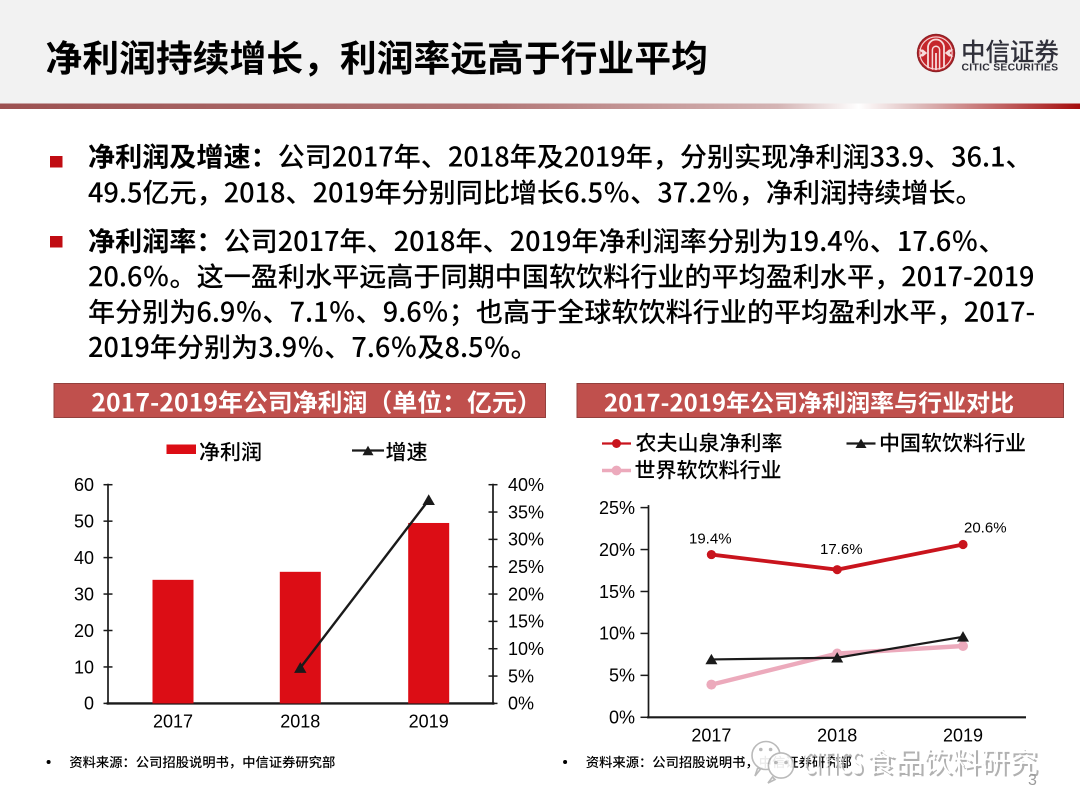  What do you see at coordinates (1010, 67) in the screenshot?
I see `svg-text: CITIC SECURITIES` at bounding box center [1010, 67].